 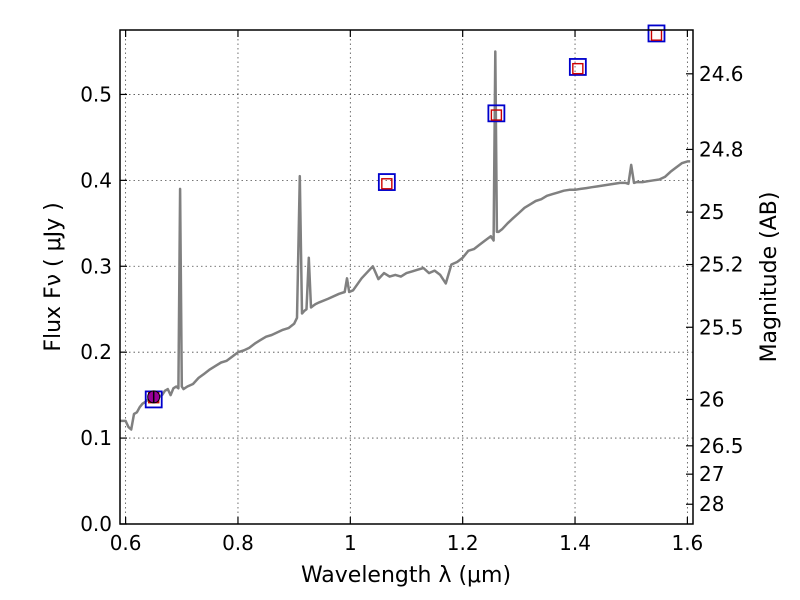 I want to click on x-tick-label: 0.6, so click(x=126, y=543).